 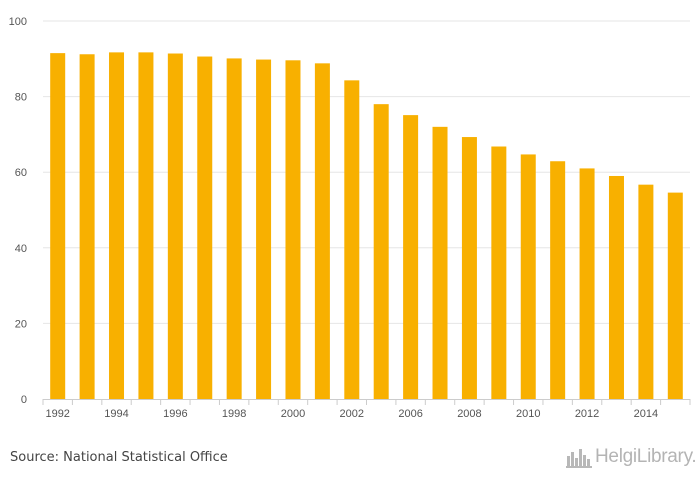 What do you see at coordinates (675, 295) in the screenshot?
I see `bar-2014` at bounding box center [675, 295].